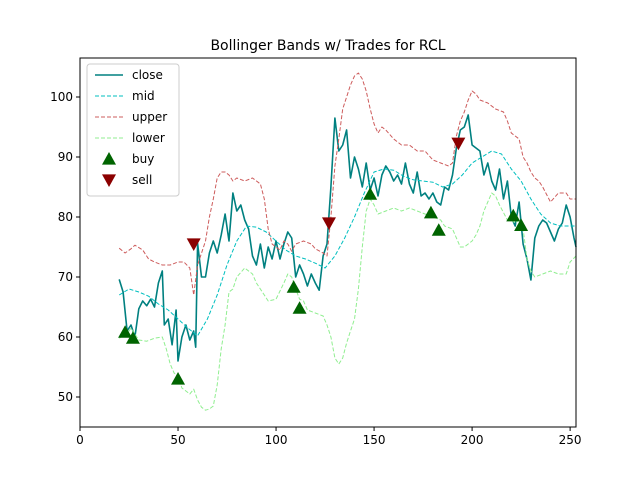 This screenshot has height=480, width=640. Describe the element at coordinates (109, 158) in the screenshot. I see `legend-swatch-buy` at that location.